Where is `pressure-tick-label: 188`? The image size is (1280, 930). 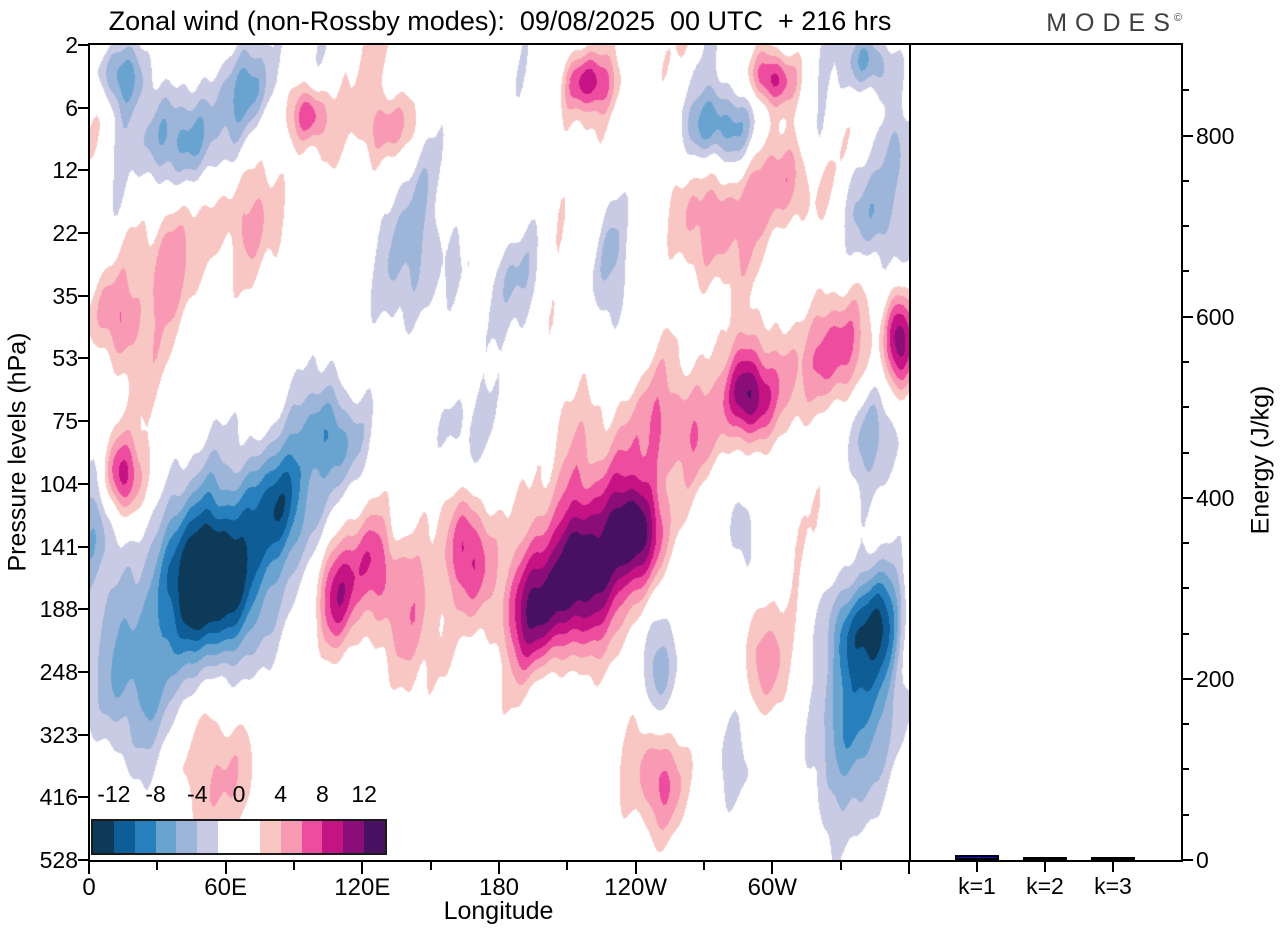 pressure-tick-label: 188 is located at coordinates (58, 609).